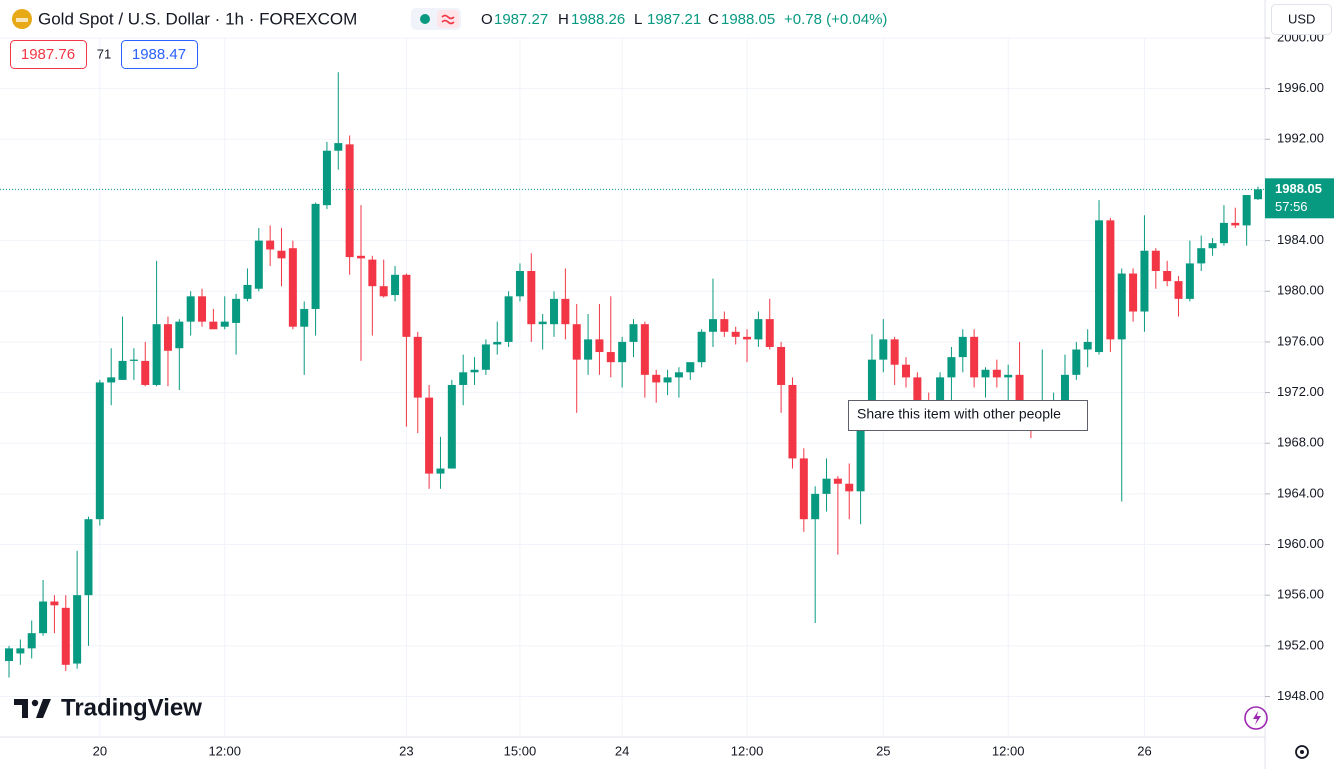 The image size is (1334, 769). What do you see at coordinates (959, 414) in the screenshot?
I see `tooltip-text: Share this item with other people` at bounding box center [959, 414].